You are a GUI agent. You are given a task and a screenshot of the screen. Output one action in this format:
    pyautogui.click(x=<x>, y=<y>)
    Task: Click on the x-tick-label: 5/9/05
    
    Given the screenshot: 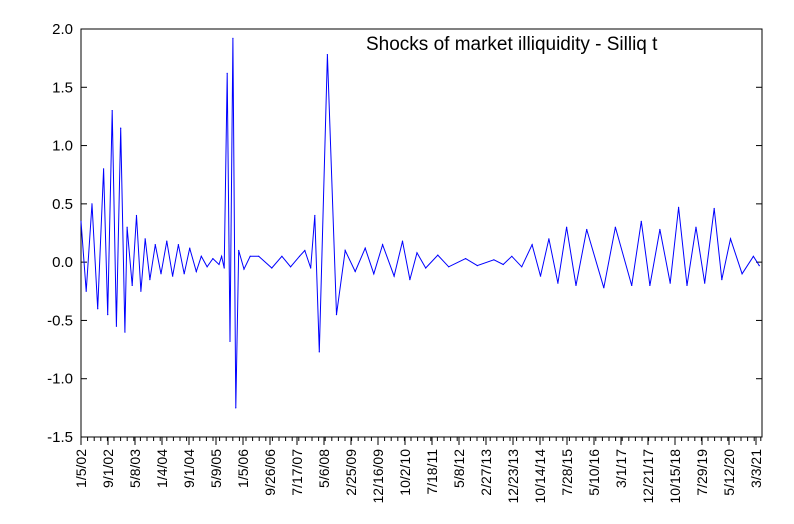 What is the action you would take?
    pyautogui.click(x=216, y=468)
    